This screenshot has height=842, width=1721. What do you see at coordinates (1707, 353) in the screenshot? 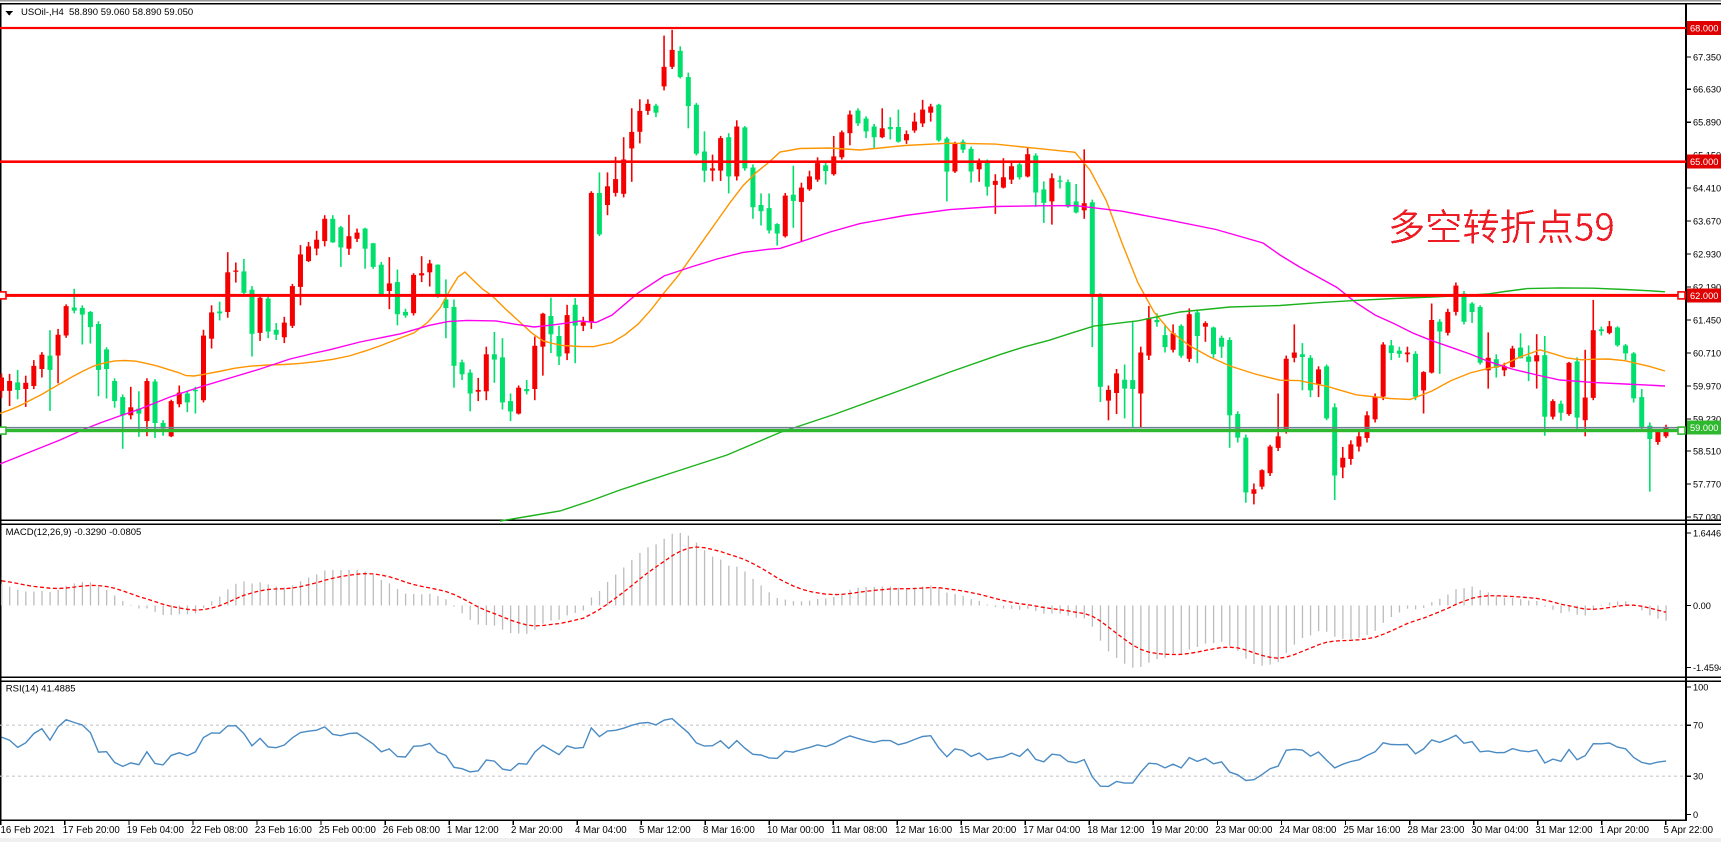
I see `svg-text: 60.710` at bounding box center [1707, 353].